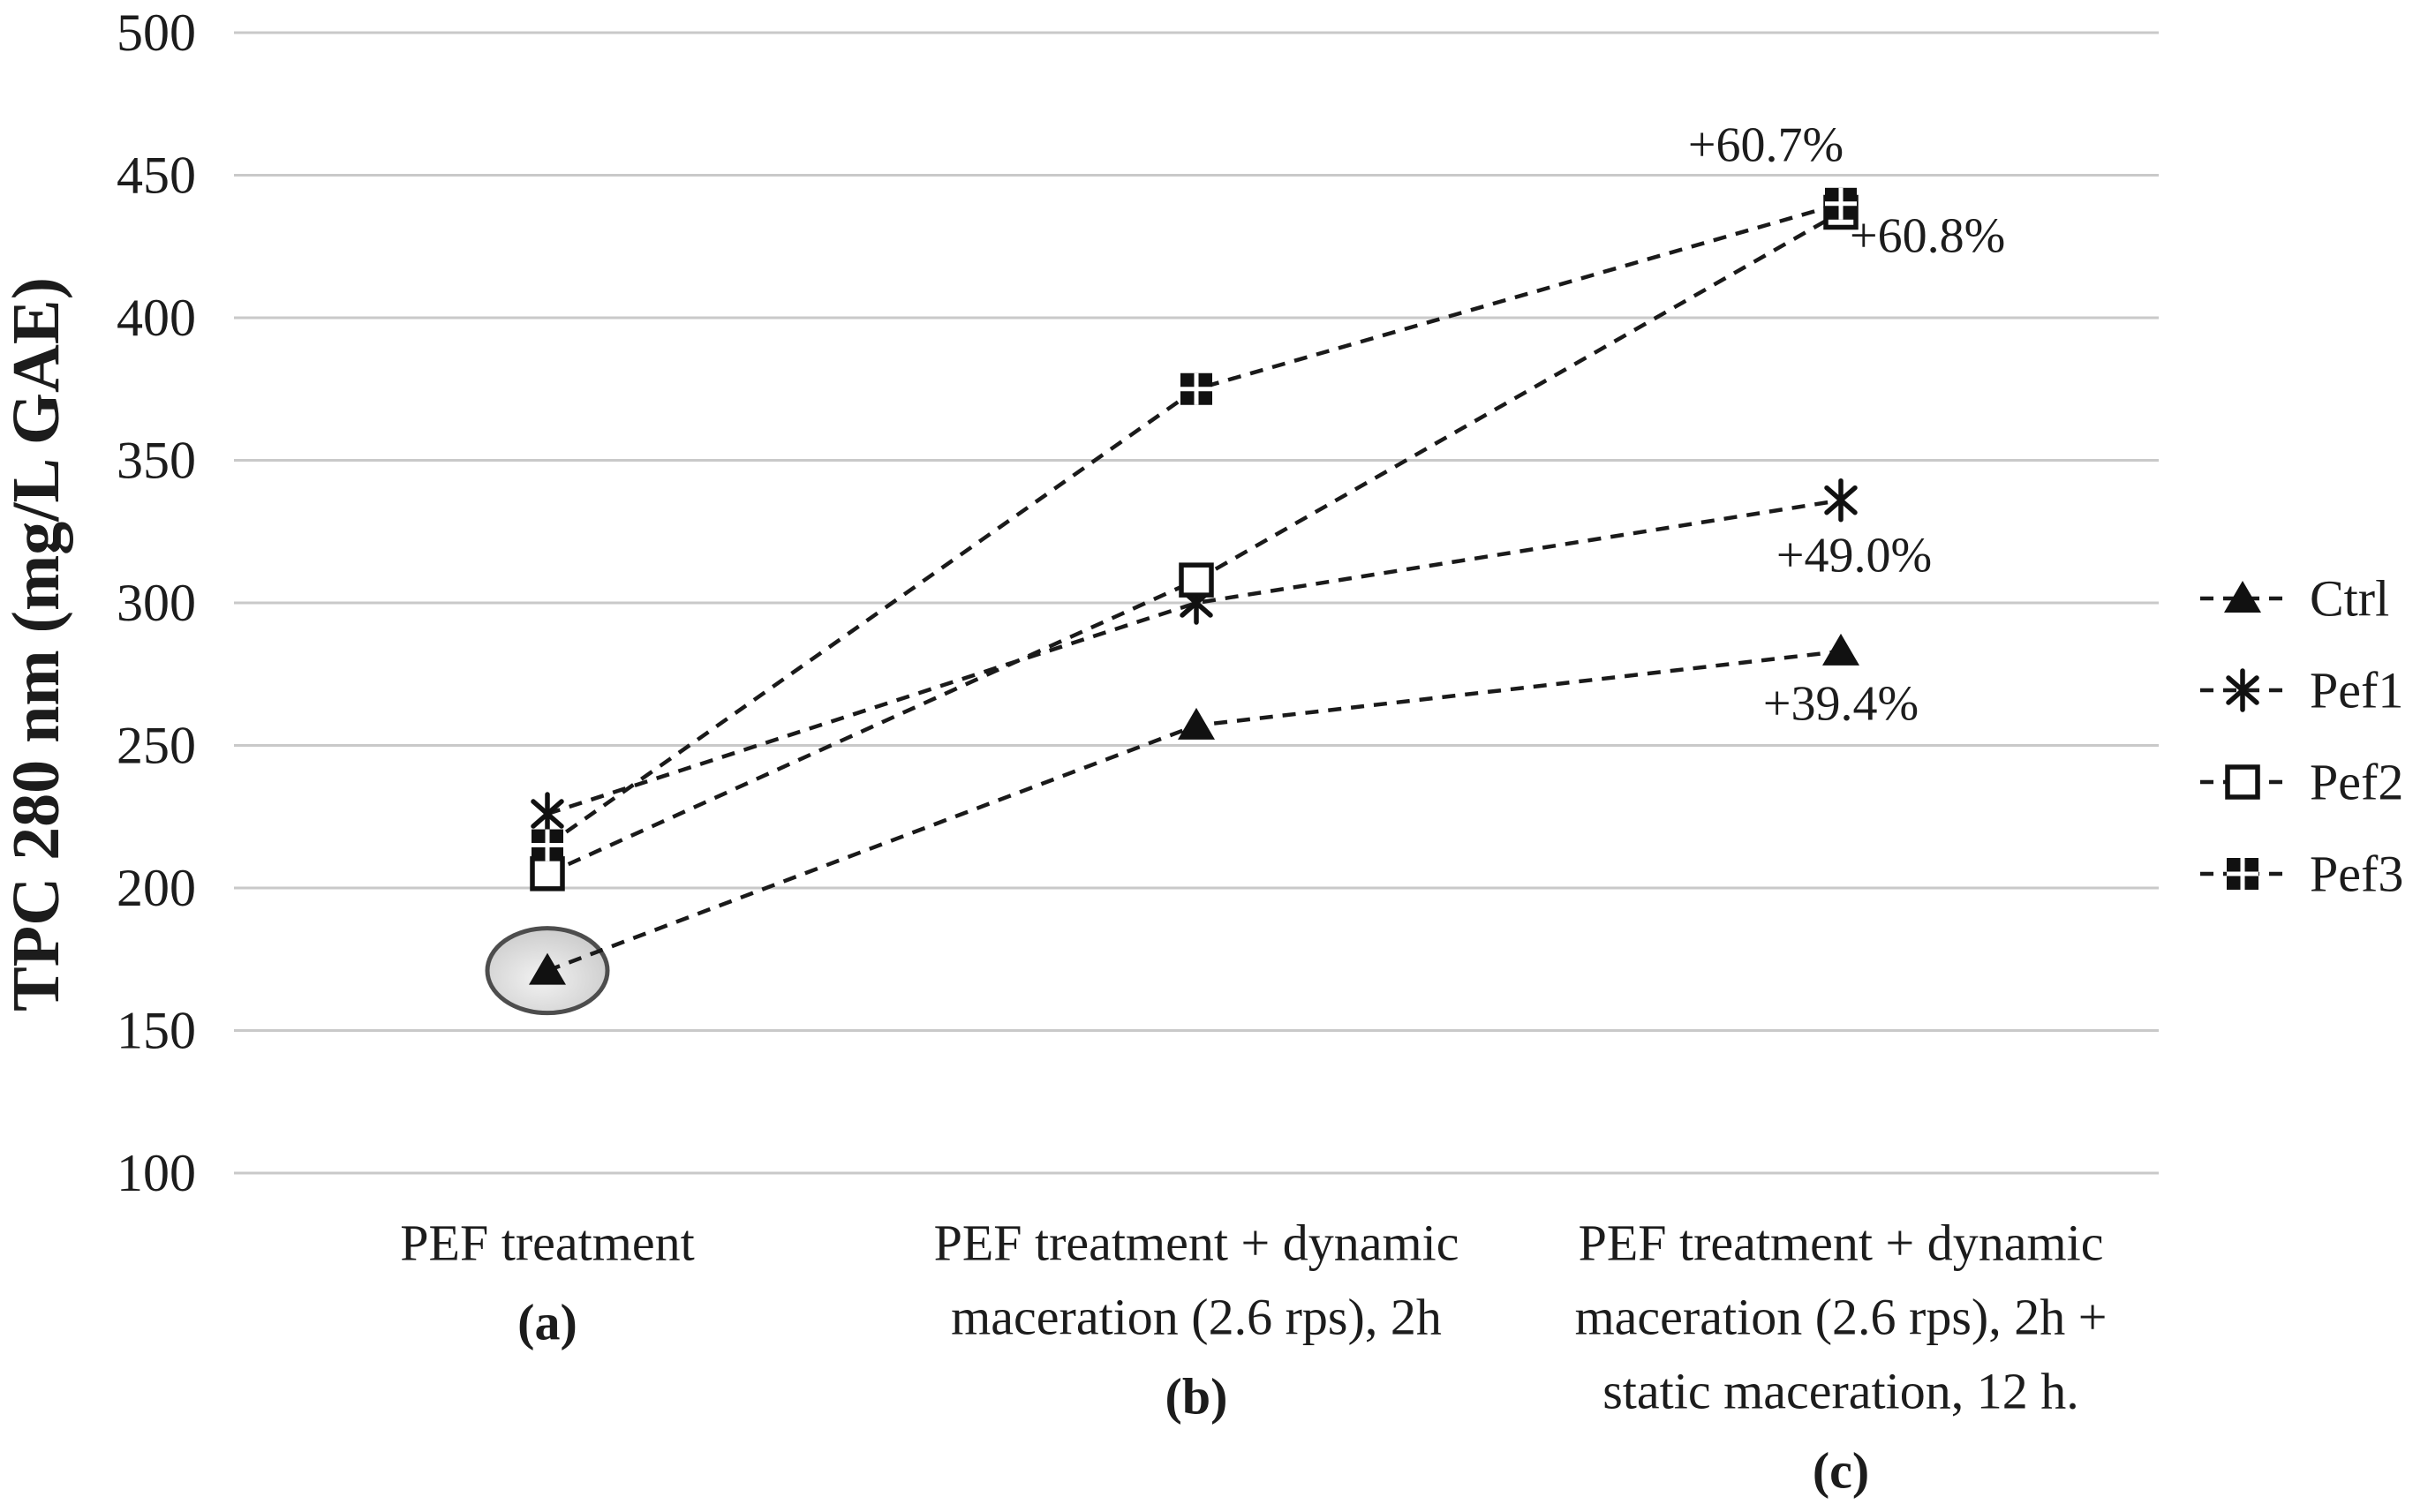 This screenshot has width=2428, height=1512. What do you see at coordinates (156, 461) in the screenshot?
I see `y-tick-label-350: 350` at bounding box center [156, 461].